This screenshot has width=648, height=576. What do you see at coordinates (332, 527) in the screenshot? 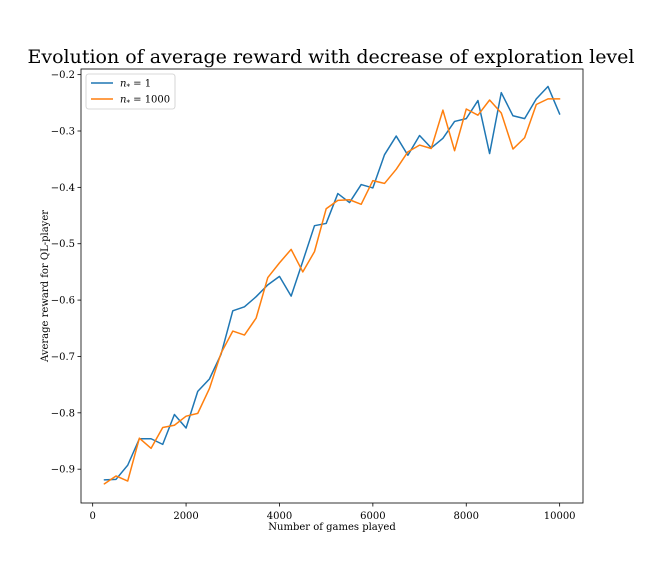
I see `x-axis-label: Number of games played` at bounding box center [332, 527].